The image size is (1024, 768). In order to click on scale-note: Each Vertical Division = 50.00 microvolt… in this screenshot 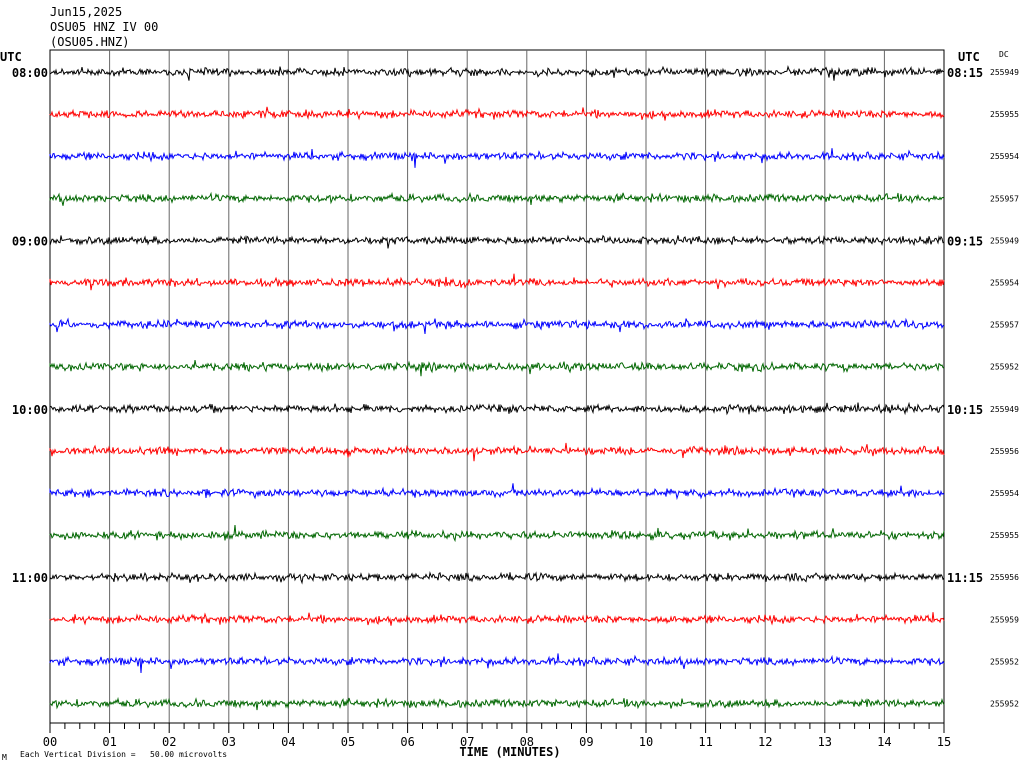, I will do `click(123, 754)`.